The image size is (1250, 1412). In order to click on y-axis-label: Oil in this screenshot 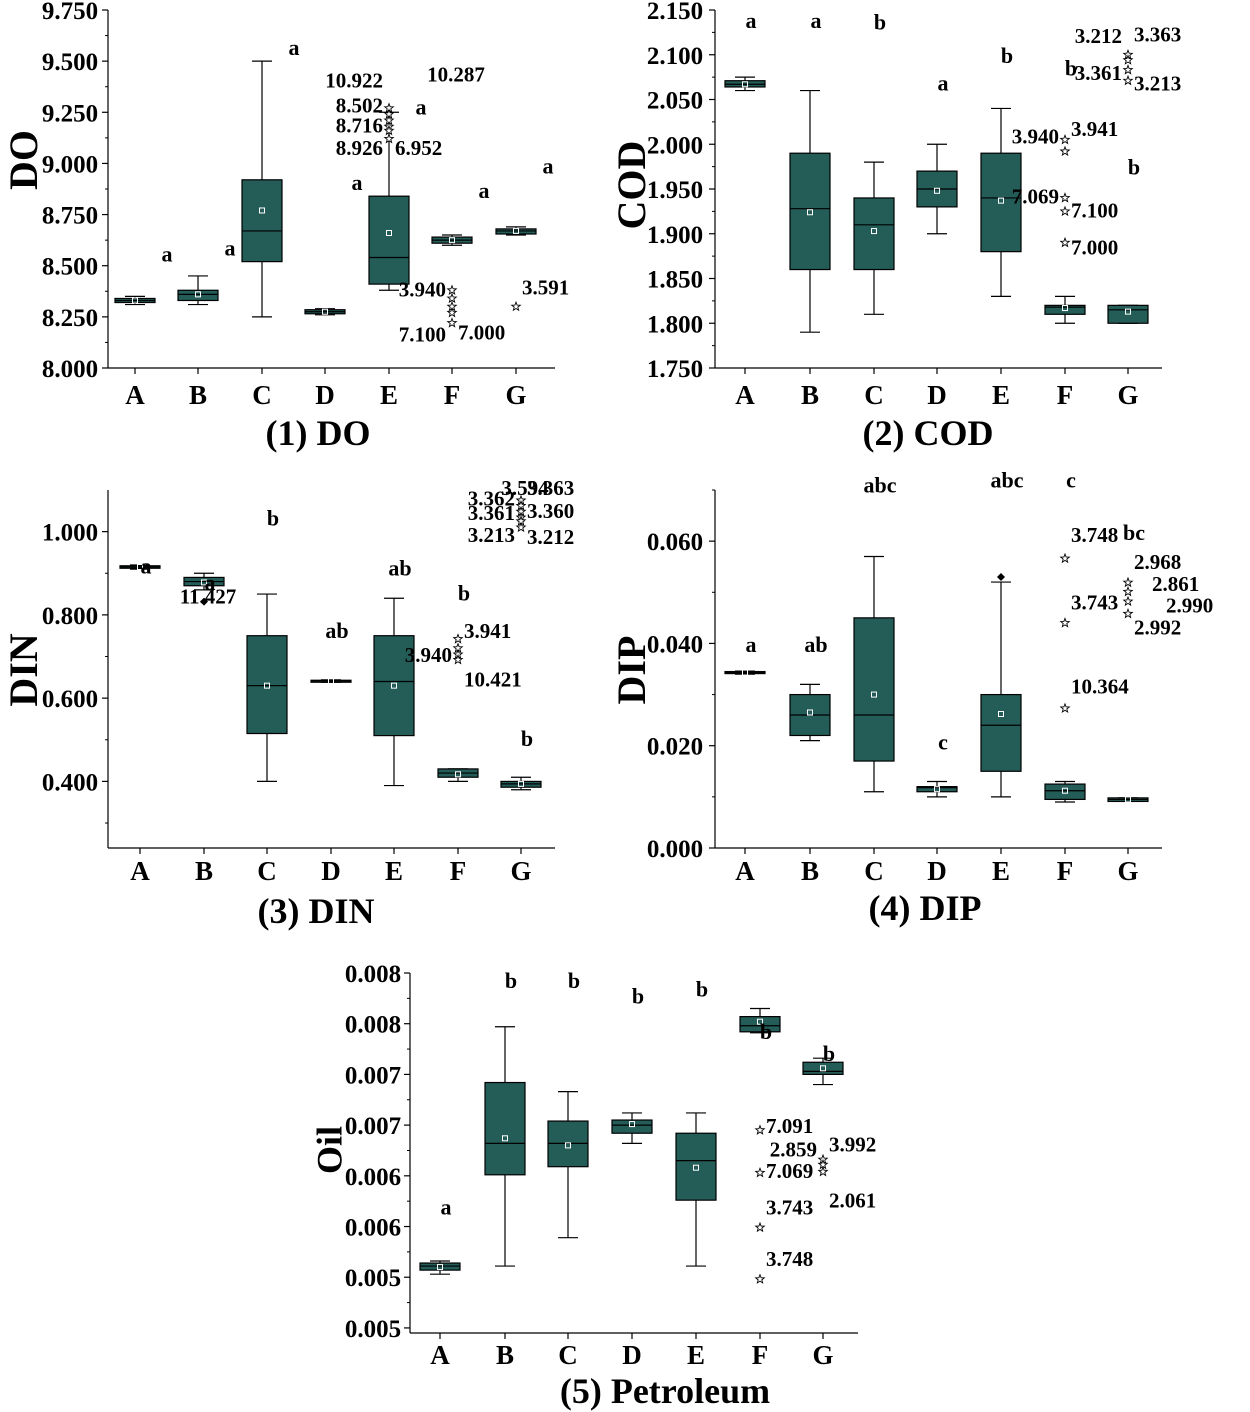, I will do `click(329, 1150)`.